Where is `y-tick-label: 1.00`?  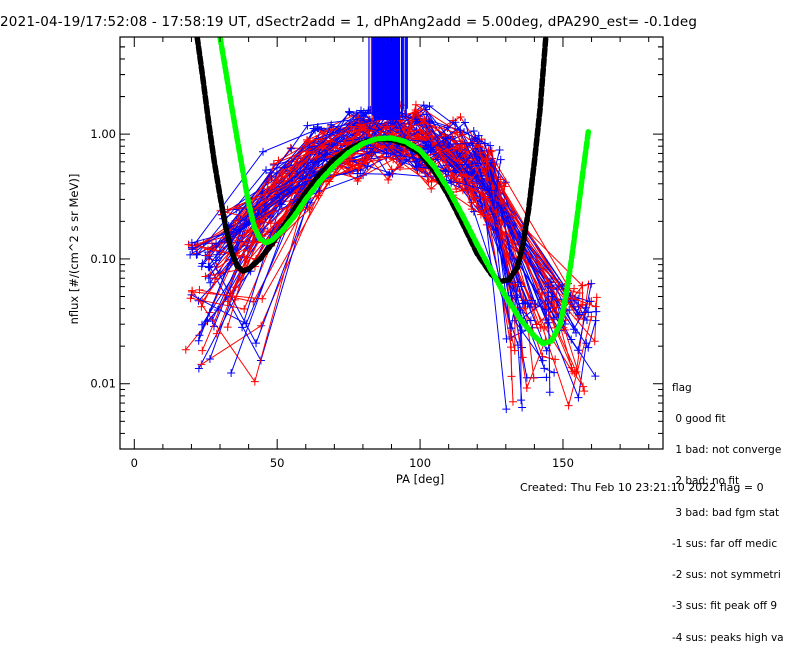
y-tick-label: 1.00 is located at coordinates (103, 134).